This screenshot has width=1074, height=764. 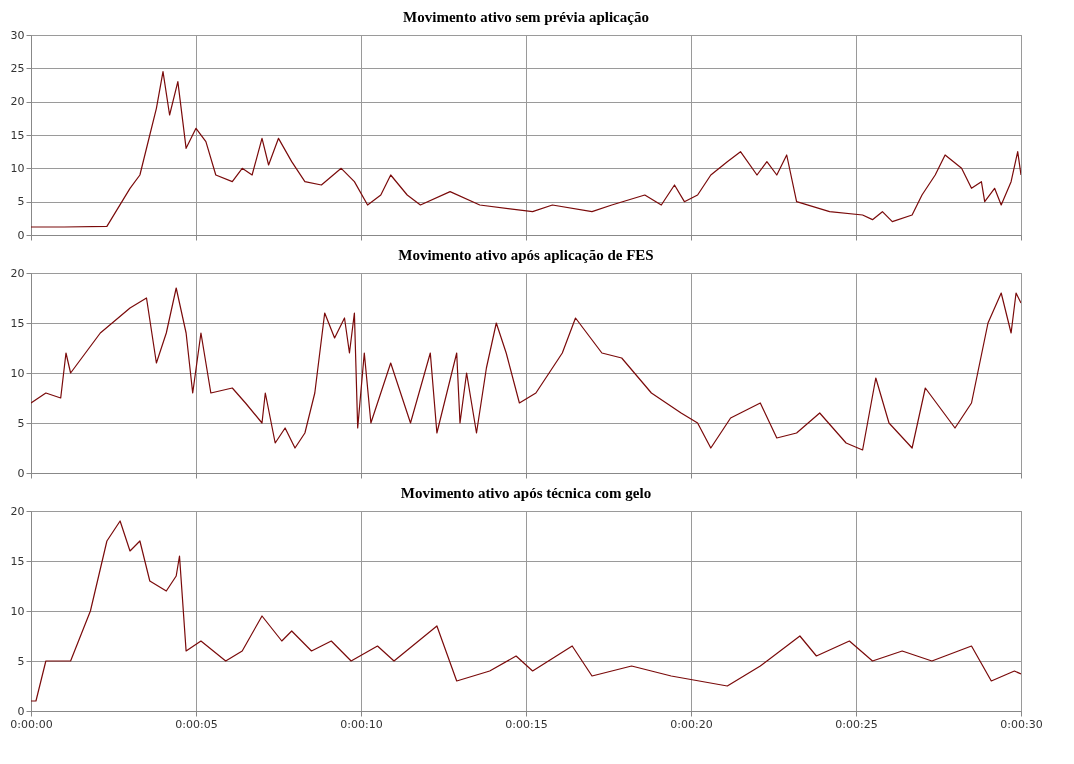 What do you see at coordinates (17, 68) in the screenshot?
I see `y-tick-label: 25` at bounding box center [17, 68].